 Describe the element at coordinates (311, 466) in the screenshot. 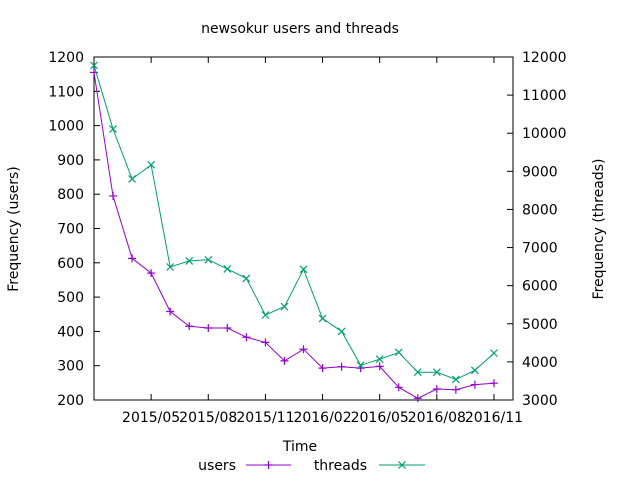

I see `legend: users threads` at that location.